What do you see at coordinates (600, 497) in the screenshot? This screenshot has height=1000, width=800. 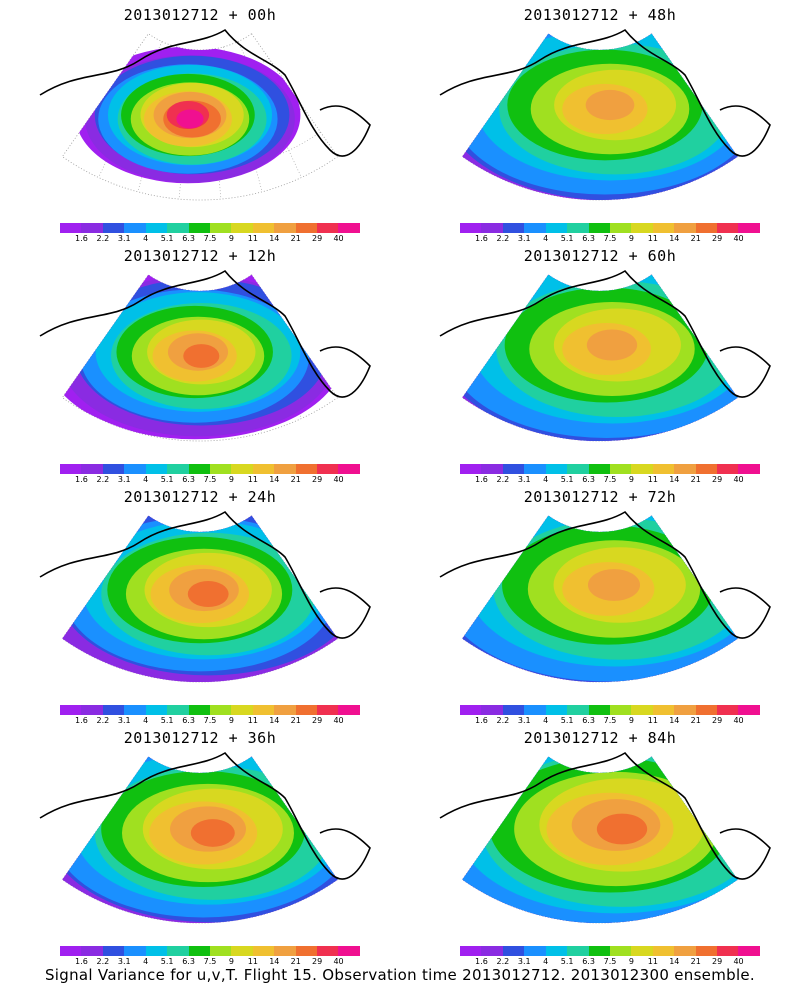 I see `panel-title: 2013012712 + 72h` at bounding box center [600, 497].